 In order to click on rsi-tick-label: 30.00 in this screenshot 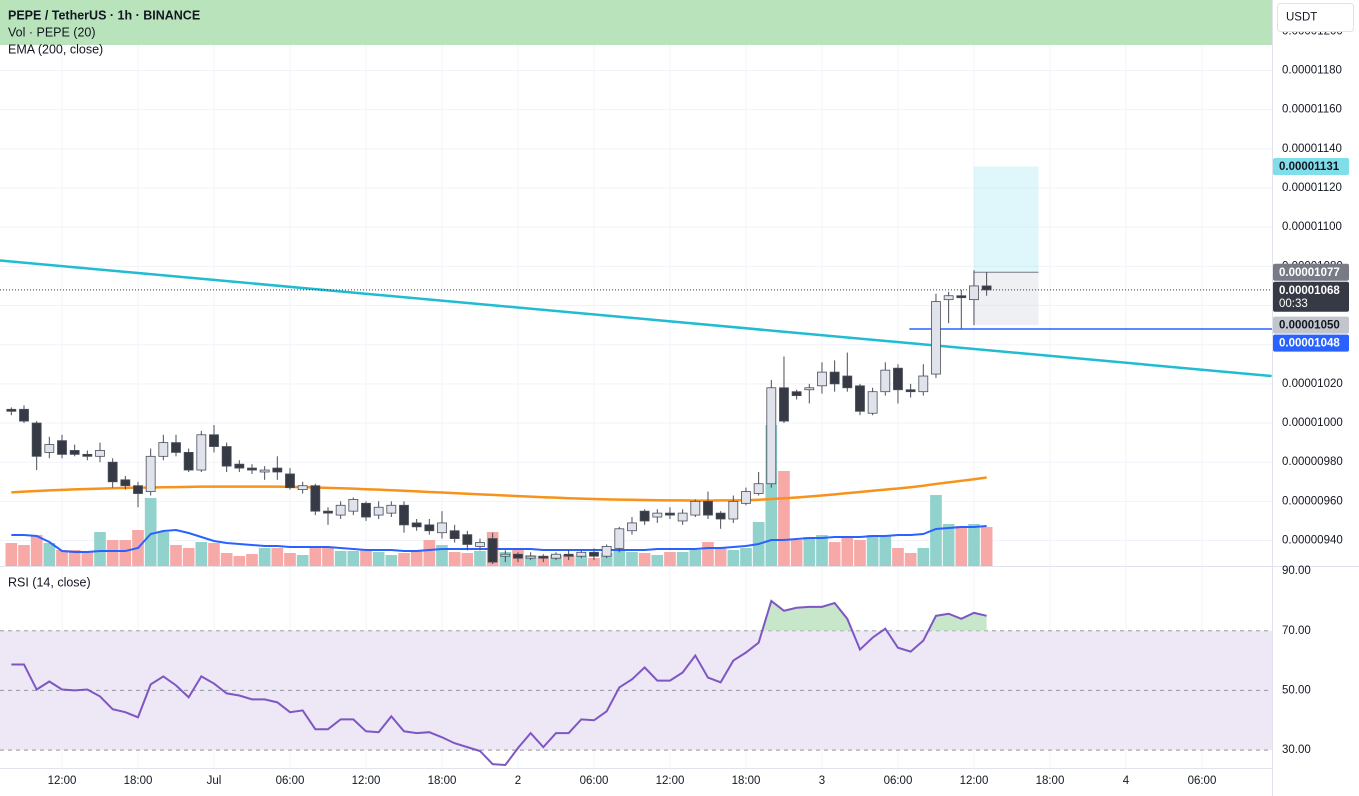, I will do `click(1296, 750)`.